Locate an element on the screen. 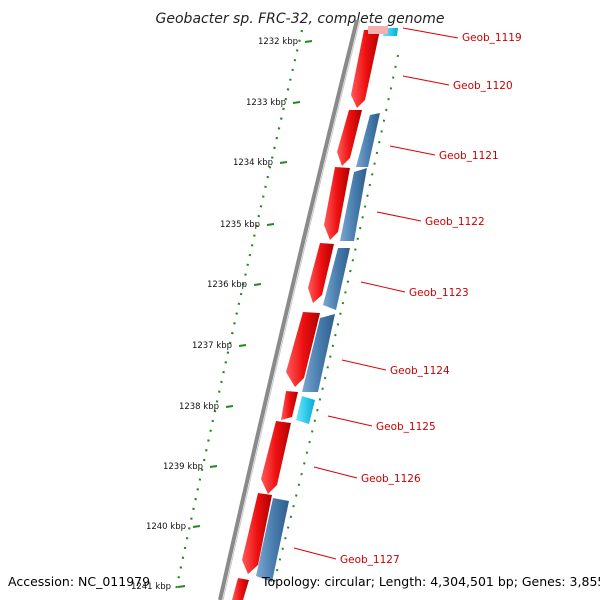 The height and width of the screenshot is (600, 600). map-title: Geobacter sp. FRC-32, complete genome is located at coordinates (300, 19).